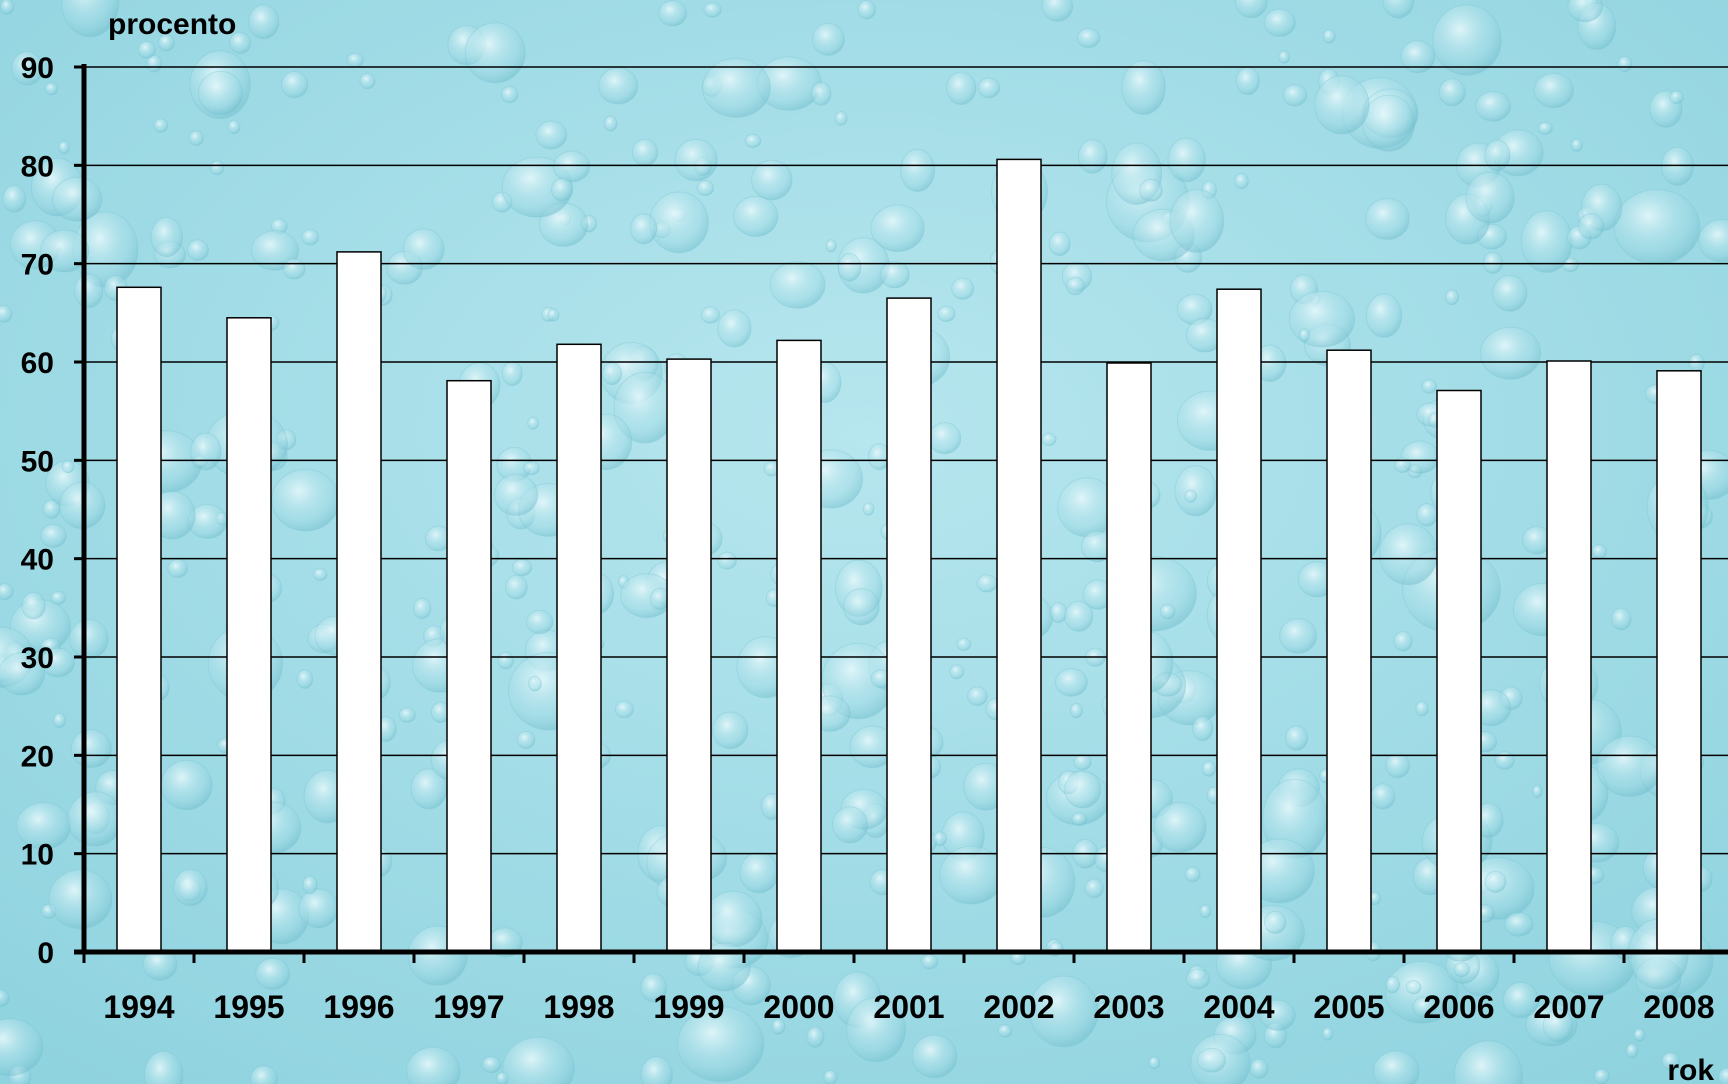  What do you see at coordinates (1679, 661) in the screenshot?
I see `bar-2008` at bounding box center [1679, 661].